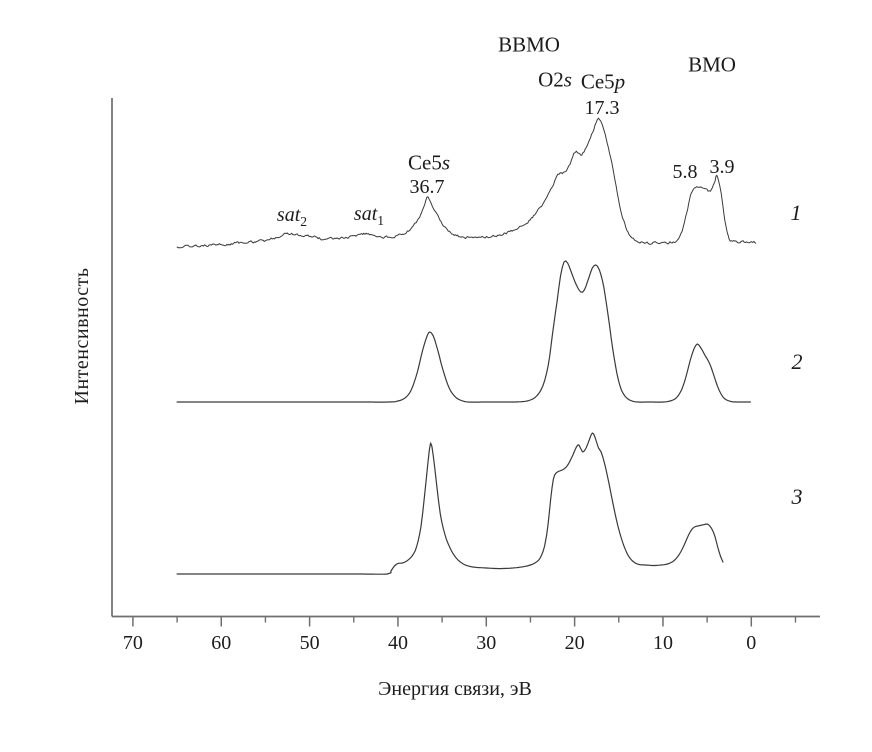 The height and width of the screenshot is (752, 872). Describe the element at coordinates (310, 643) in the screenshot. I see `x-tick-label: 50` at that location.